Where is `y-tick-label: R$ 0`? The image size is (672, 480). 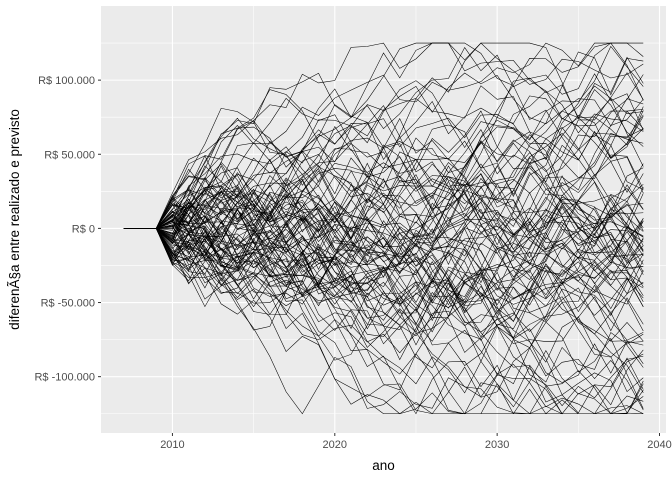 y-tick-label: R$ 0 is located at coordinates (83, 229).